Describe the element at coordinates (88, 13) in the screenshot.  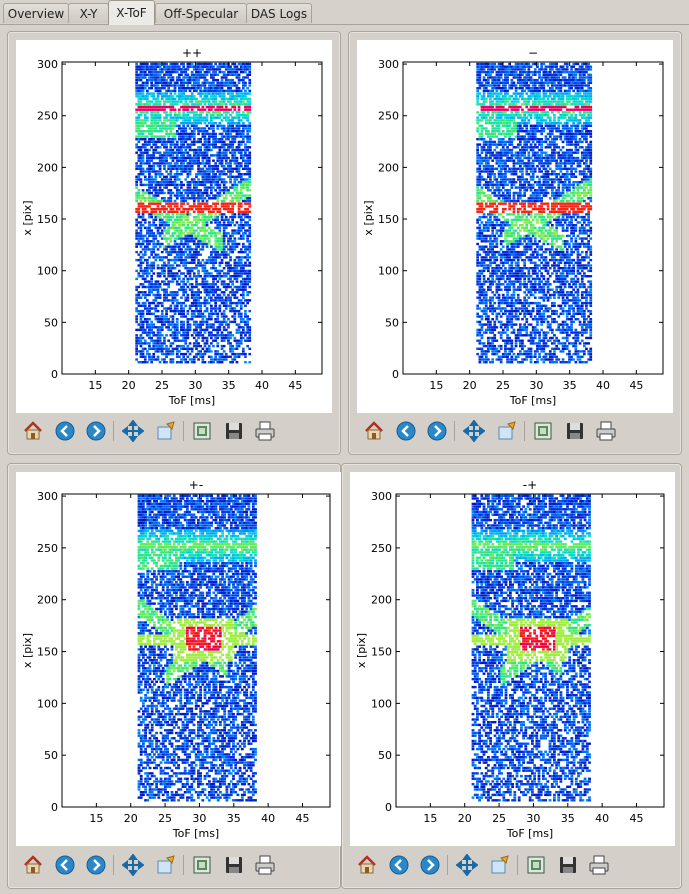
I see `tab-x-y: X-Y` at that location.